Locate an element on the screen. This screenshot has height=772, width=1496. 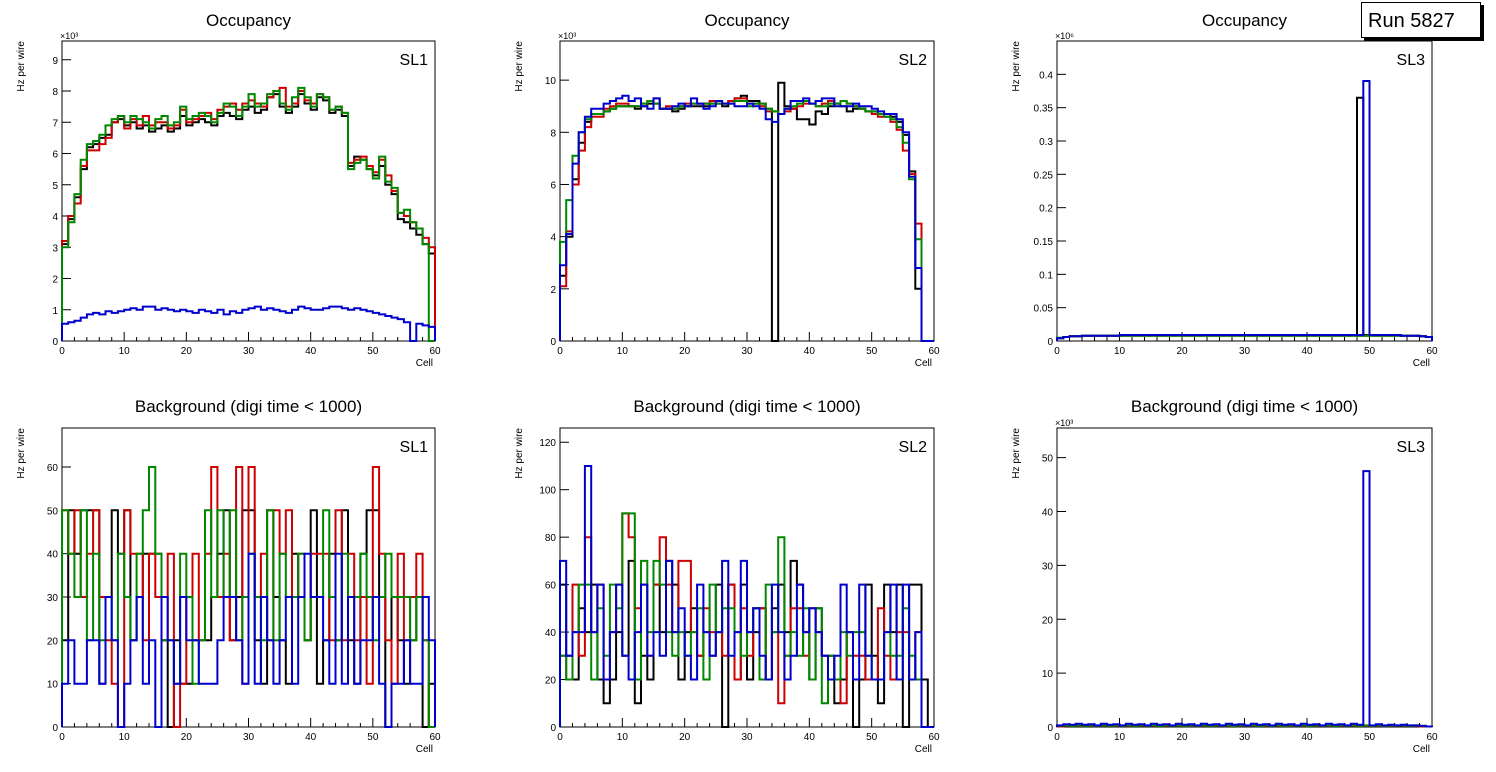
y-tick-label: 9 is located at coordinates (55, 61).